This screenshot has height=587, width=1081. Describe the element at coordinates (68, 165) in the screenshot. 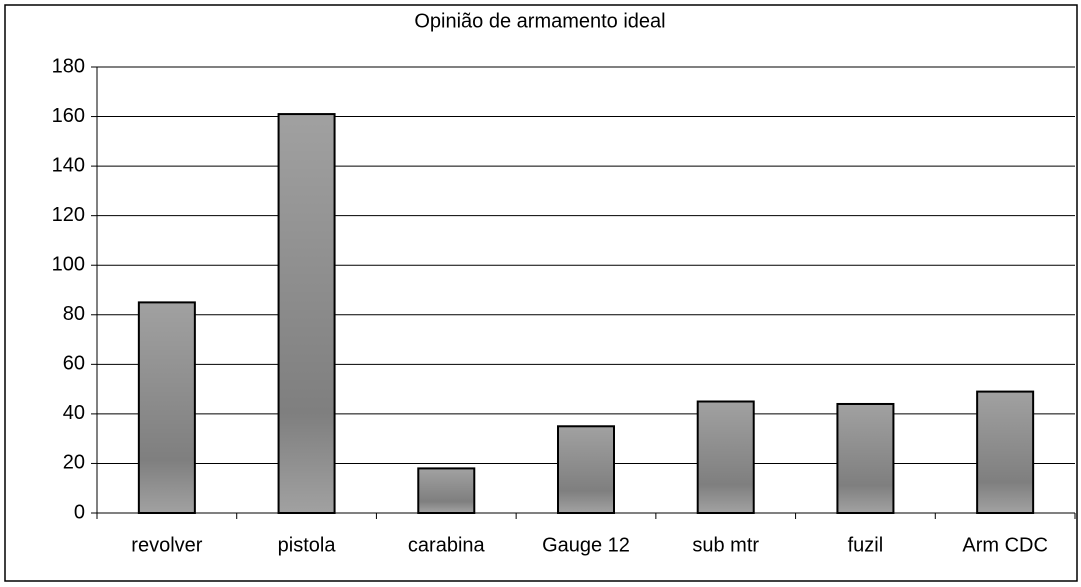

I see `y-tick-label: 140` at that location.